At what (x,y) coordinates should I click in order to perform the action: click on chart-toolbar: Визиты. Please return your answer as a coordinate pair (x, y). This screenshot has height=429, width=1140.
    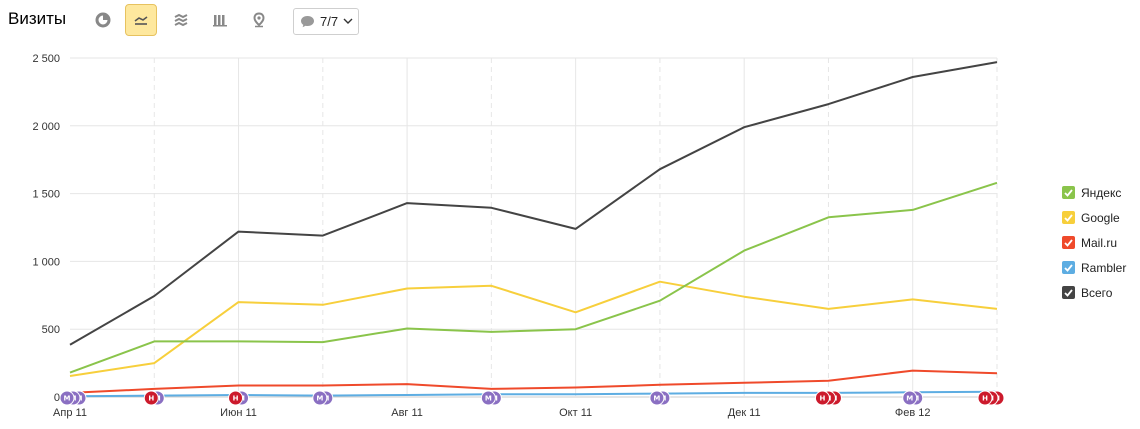
    Looking at the image, I should click on (570, 20).